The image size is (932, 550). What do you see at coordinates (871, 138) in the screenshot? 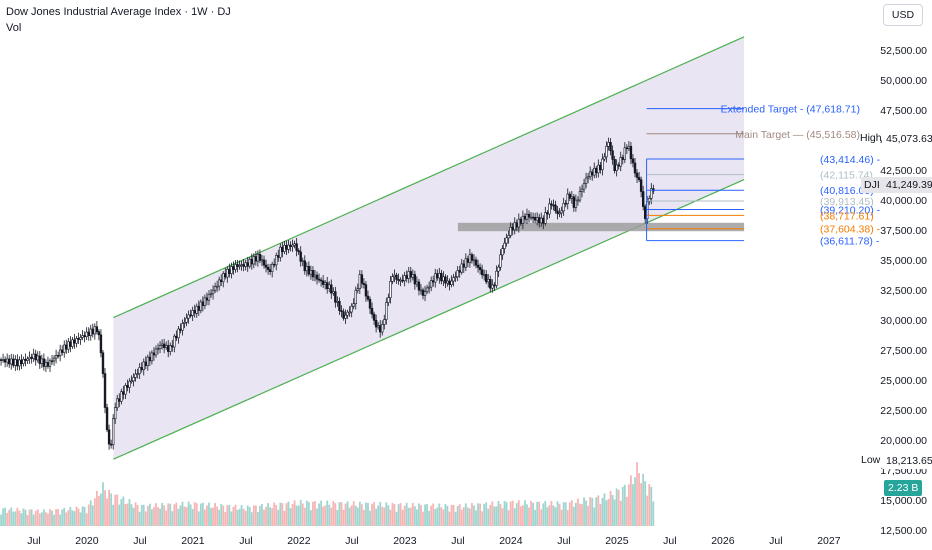
I see `high-label: High` at bounding box center [871, 138].